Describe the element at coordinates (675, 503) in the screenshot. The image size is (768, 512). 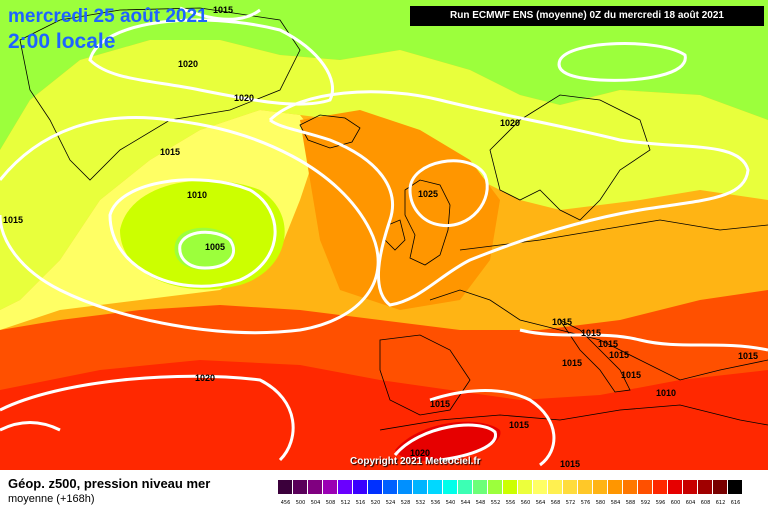
I see `scale-value-label: 600` at that location.